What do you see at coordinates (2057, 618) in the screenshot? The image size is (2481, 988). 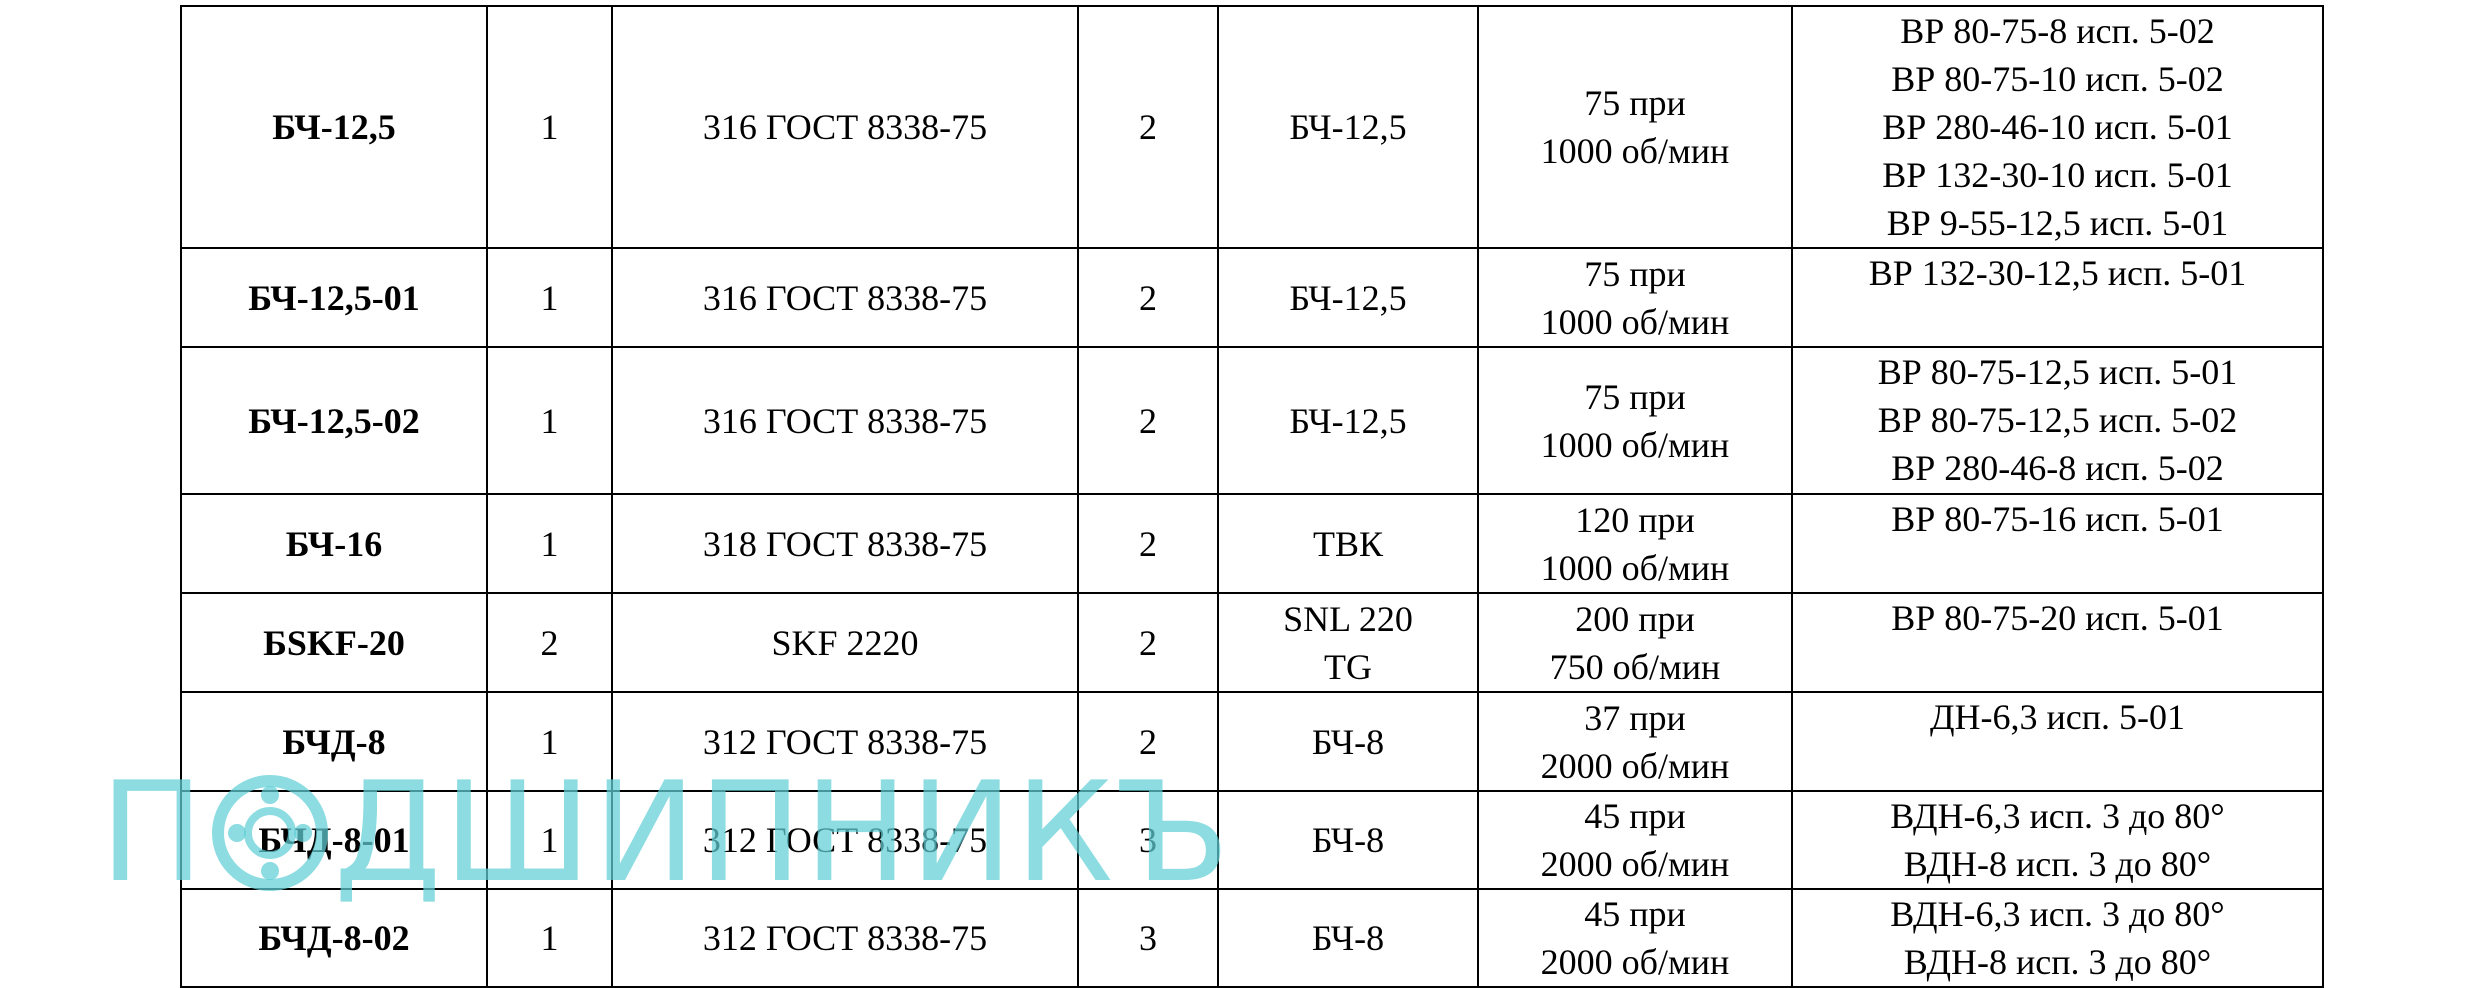 I see `cell-line: ВР 80-75-20 исп. 5-01` at bounding box center [2057, 618].